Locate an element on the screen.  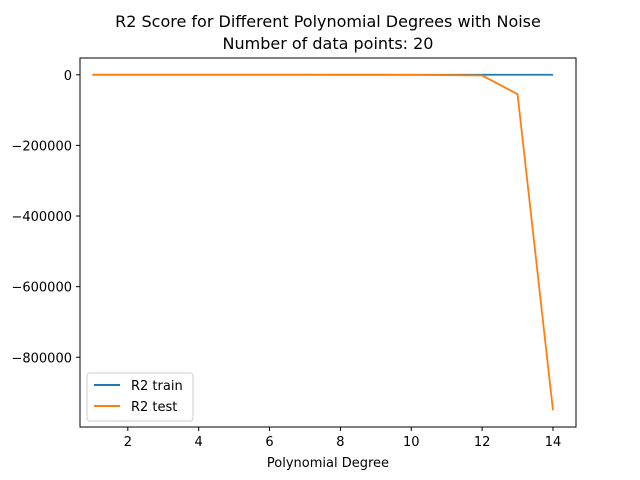
x-axis: 2 4 6 8 10 12 14 is located at coordinates (343, 438).